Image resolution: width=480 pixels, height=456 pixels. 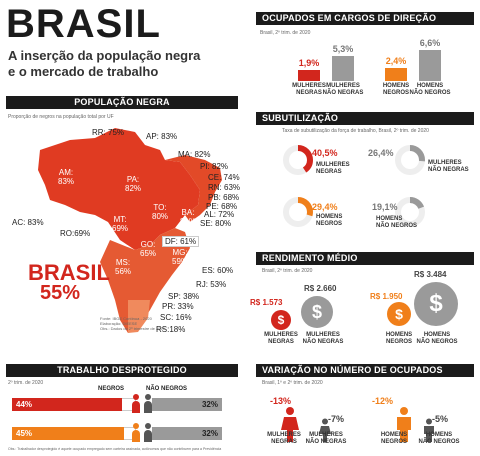 I want to click on desprot-negros-bar-2: 45%, so click(x=68, y=433).